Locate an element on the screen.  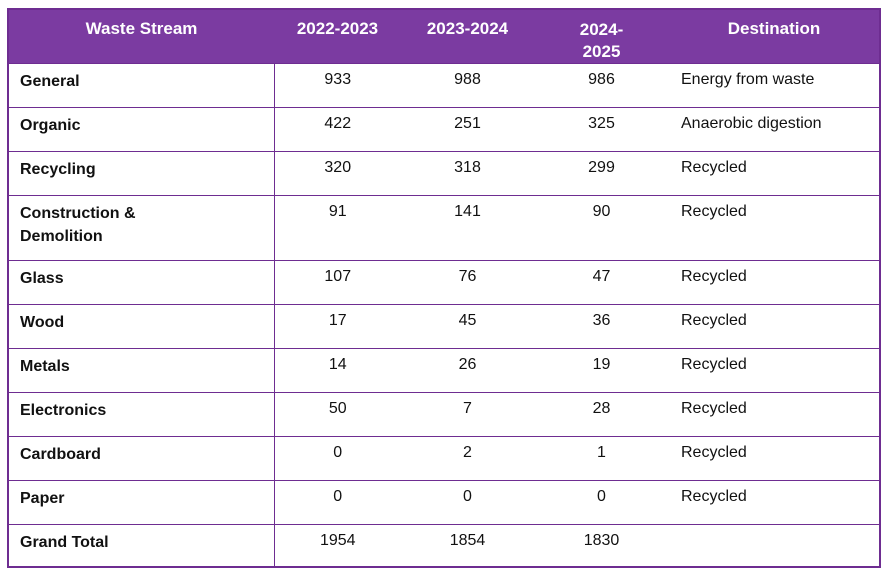
value-cell: 2 is located at coordinates (467, 458).